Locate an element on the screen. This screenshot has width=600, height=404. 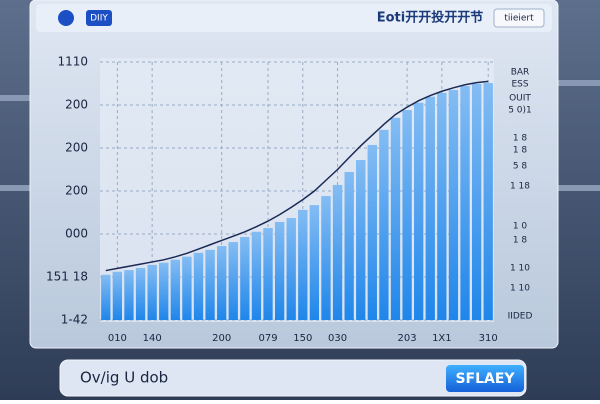
header-button-text: tiieiert is located at coordinates (519, 19).